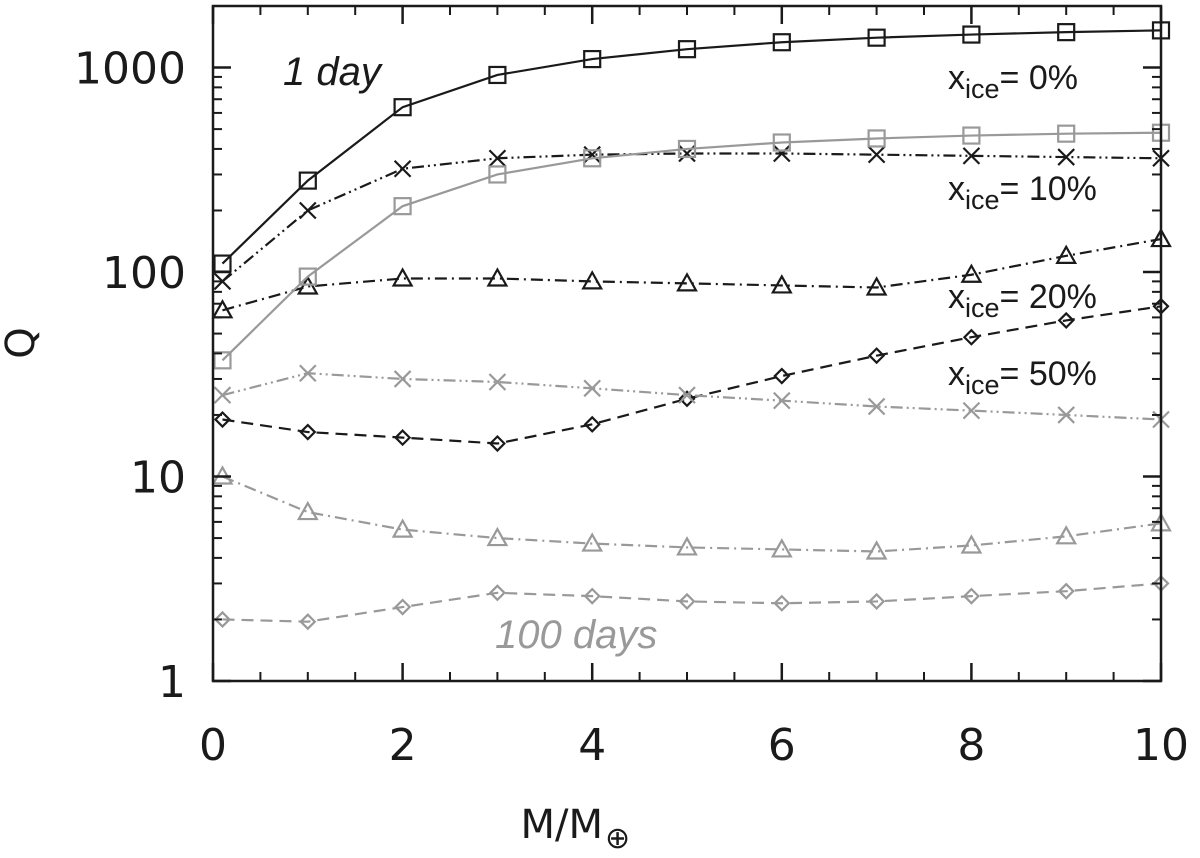  I want to click on x-tick-label: 4, so click(592, 745).